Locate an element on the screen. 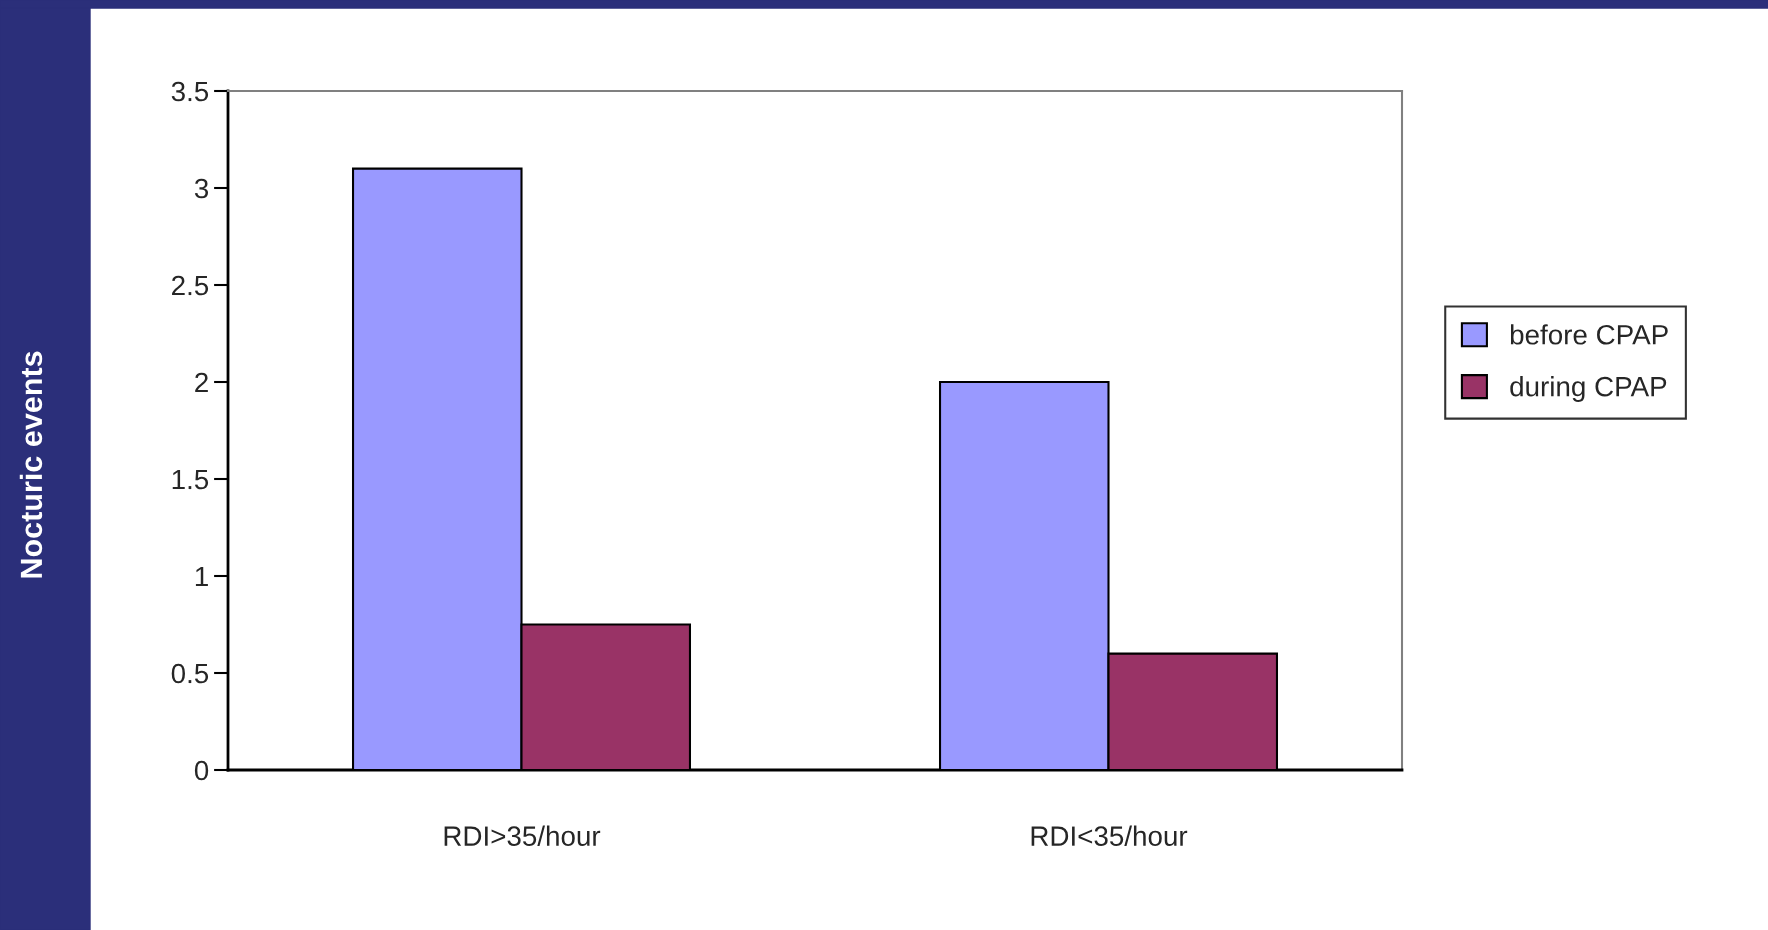 This screenshot has width=1768, height=930. y-tick-label: 0.5 is located at coordinates (190, 673).